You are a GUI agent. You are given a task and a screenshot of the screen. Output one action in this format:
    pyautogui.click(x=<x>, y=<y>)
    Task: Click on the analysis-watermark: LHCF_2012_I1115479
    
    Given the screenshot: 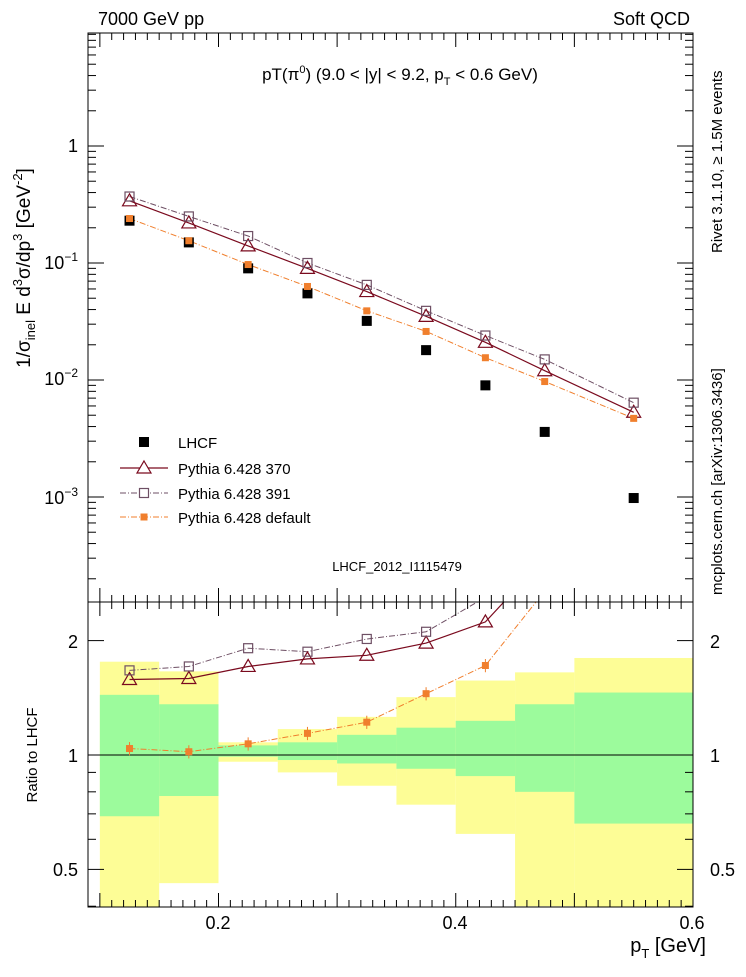 What is the action you would take?
    pyautogui.click(x=397, y=566)
    